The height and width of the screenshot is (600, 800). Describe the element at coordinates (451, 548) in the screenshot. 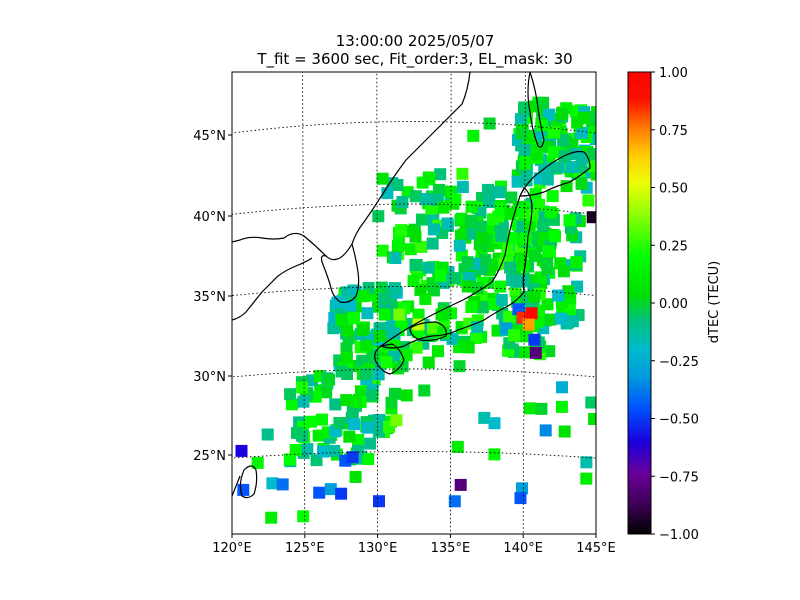

I see `lon-tick-label: 135°E` at that location.